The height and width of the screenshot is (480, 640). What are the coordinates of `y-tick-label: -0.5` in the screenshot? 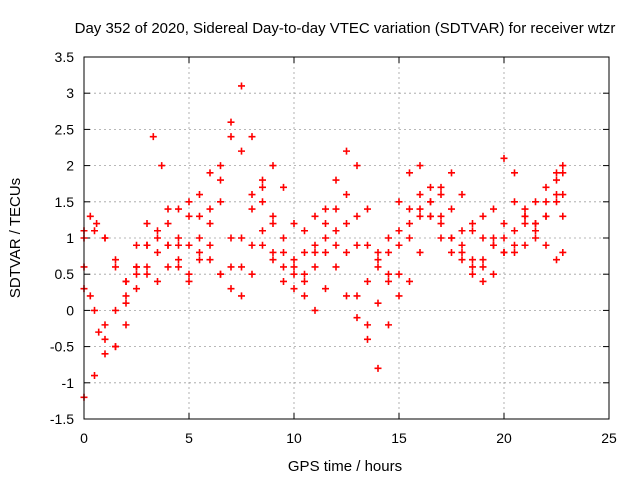 It's located at (62, 347).